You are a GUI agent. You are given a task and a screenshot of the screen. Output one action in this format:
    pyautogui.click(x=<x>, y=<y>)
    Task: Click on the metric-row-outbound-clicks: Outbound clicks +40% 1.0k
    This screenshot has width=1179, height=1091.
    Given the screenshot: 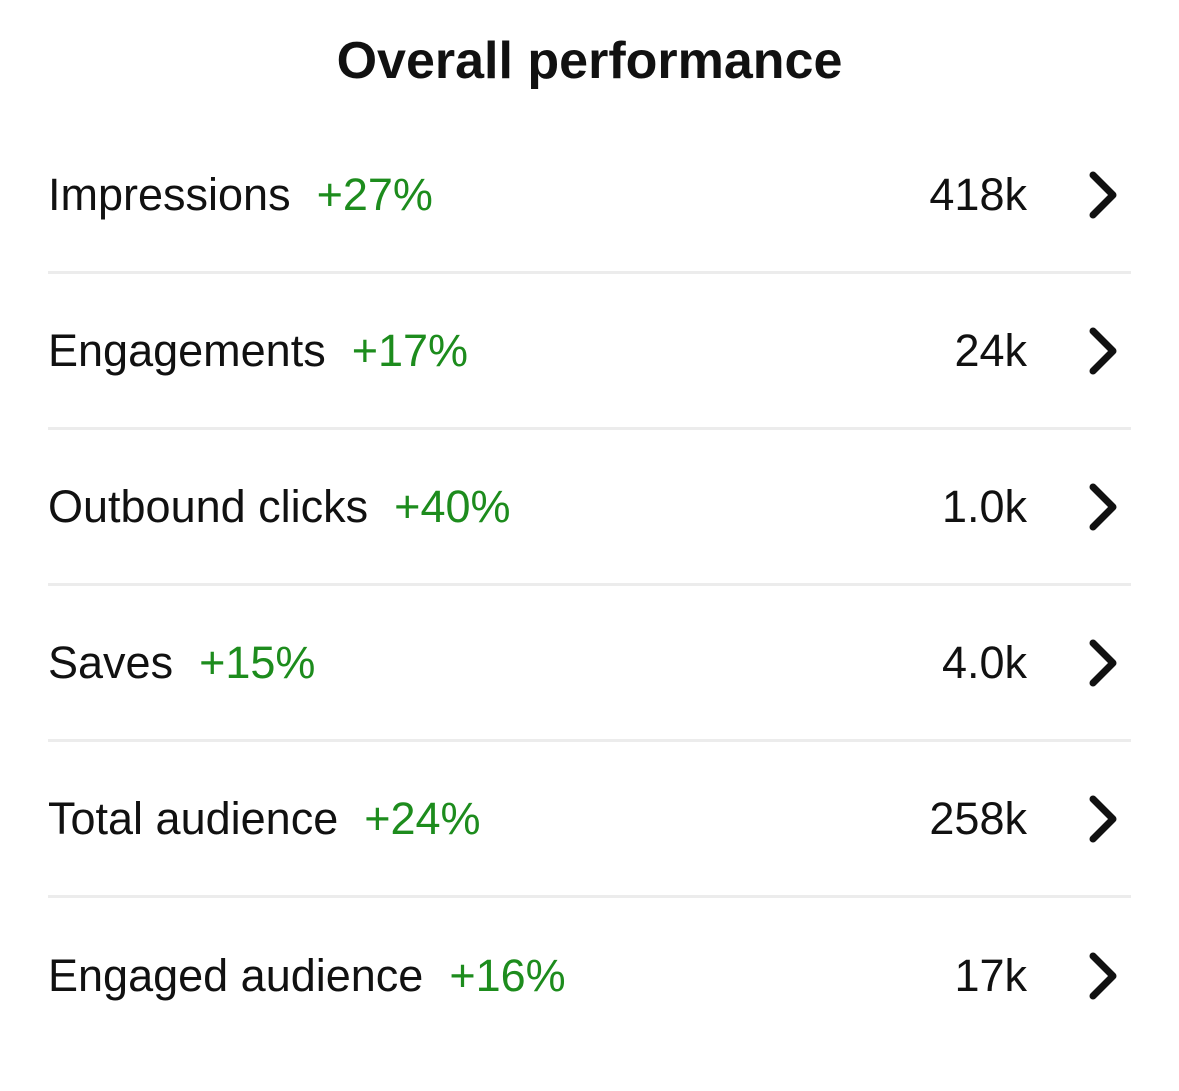 What is the action you would take?
    pyautogui.click(x=589, y=508)
    